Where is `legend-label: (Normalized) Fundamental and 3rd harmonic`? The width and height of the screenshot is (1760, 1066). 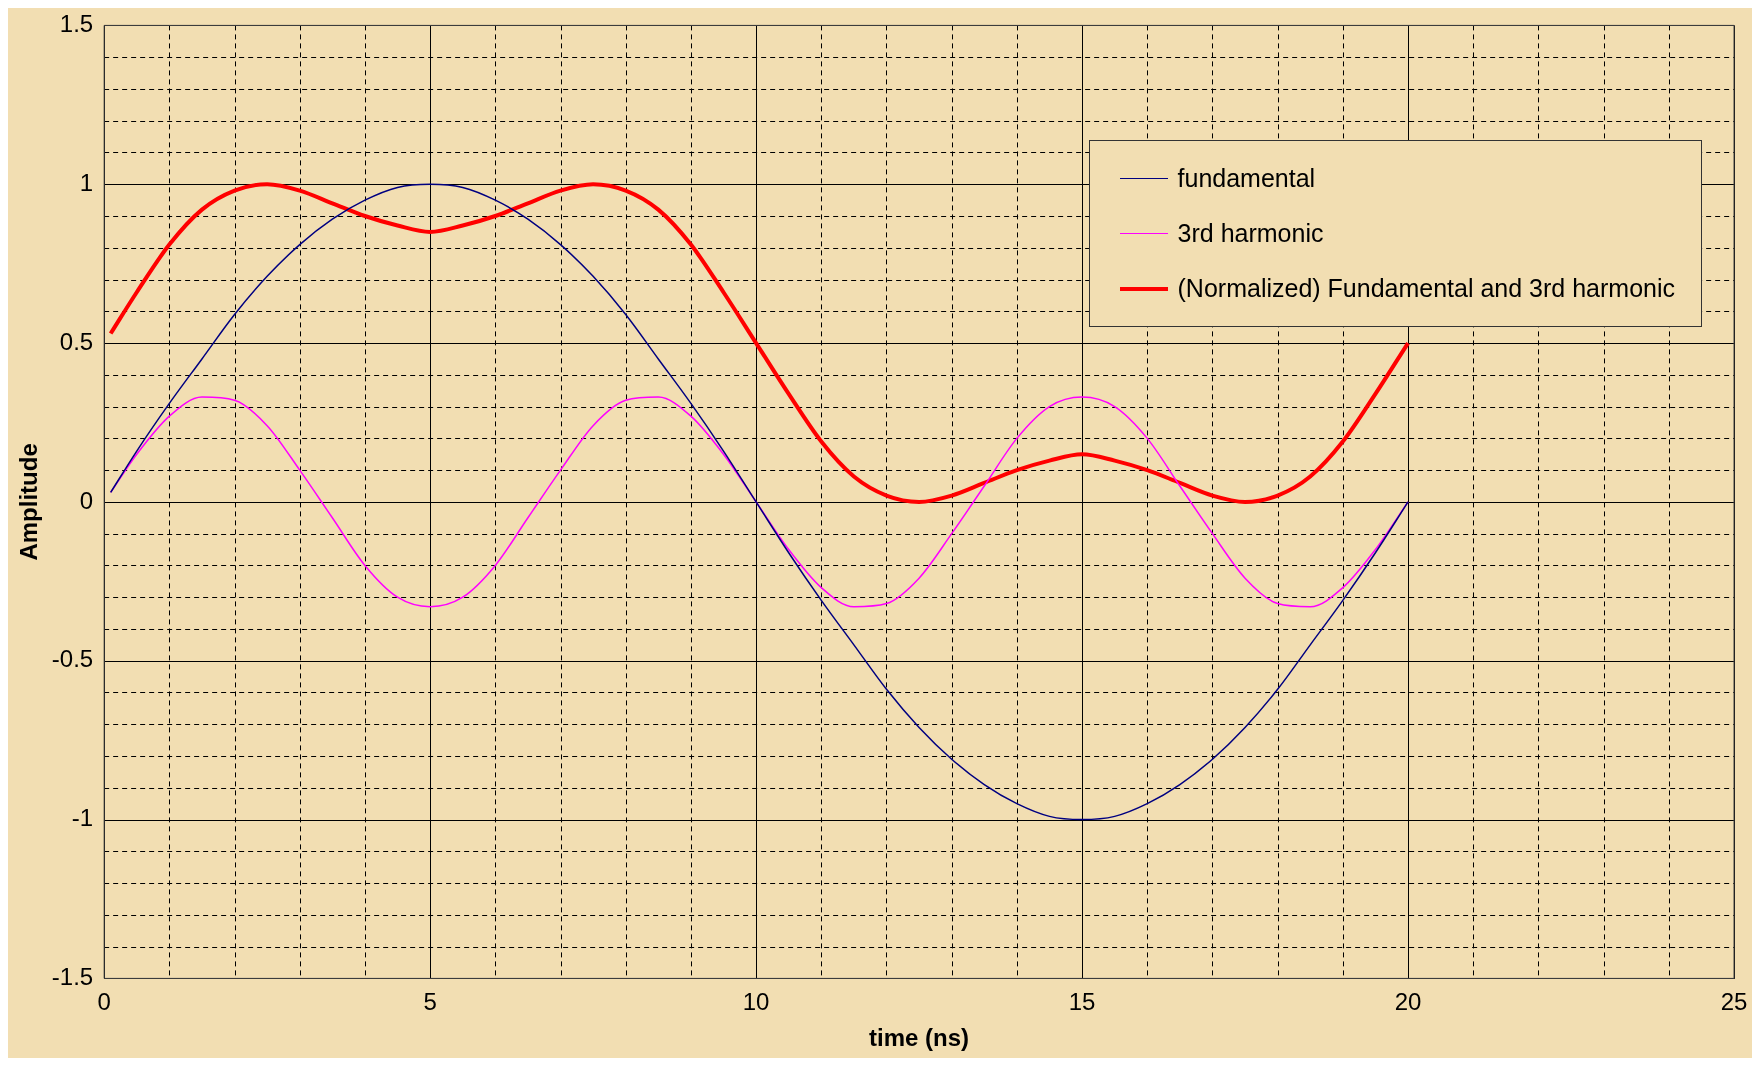 legend-label: (Normalized) Fundamental and 3rd harmonic is located at coordinates (1426, 288).